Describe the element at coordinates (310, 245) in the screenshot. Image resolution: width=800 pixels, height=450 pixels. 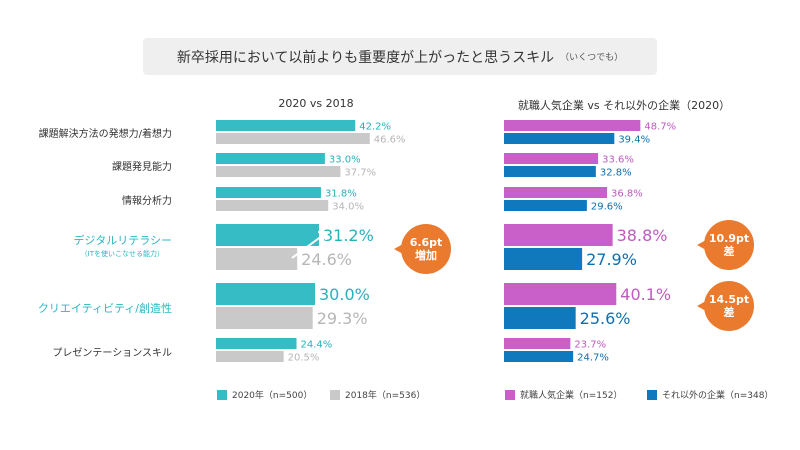
I see `increase-arrow-icon` at that location.